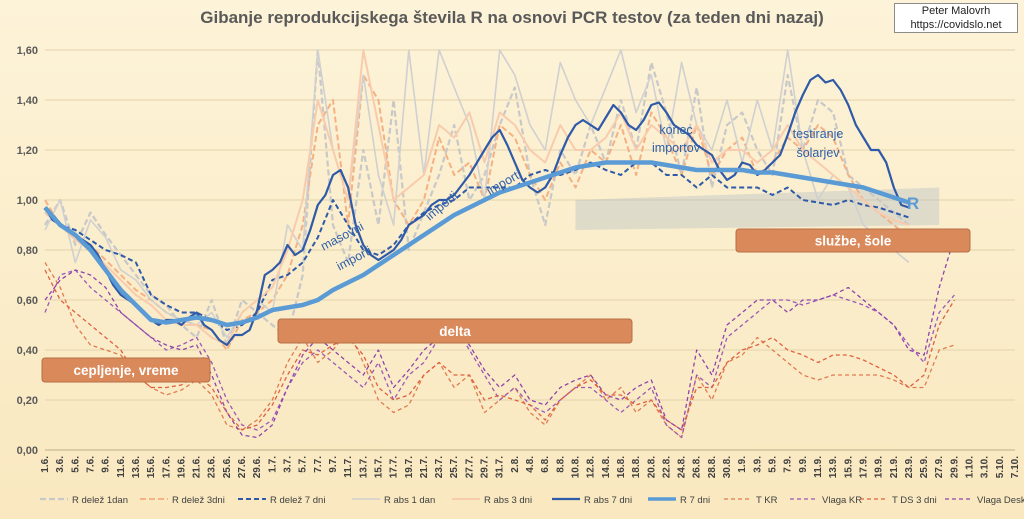 The height and width of the screenshot is (519, 1024). What do you see at coordinates (956, 18) in the screenshot?
I see `credit-box: Peter Malovrh https://covidslo.net` at bounding box center [956, 18].